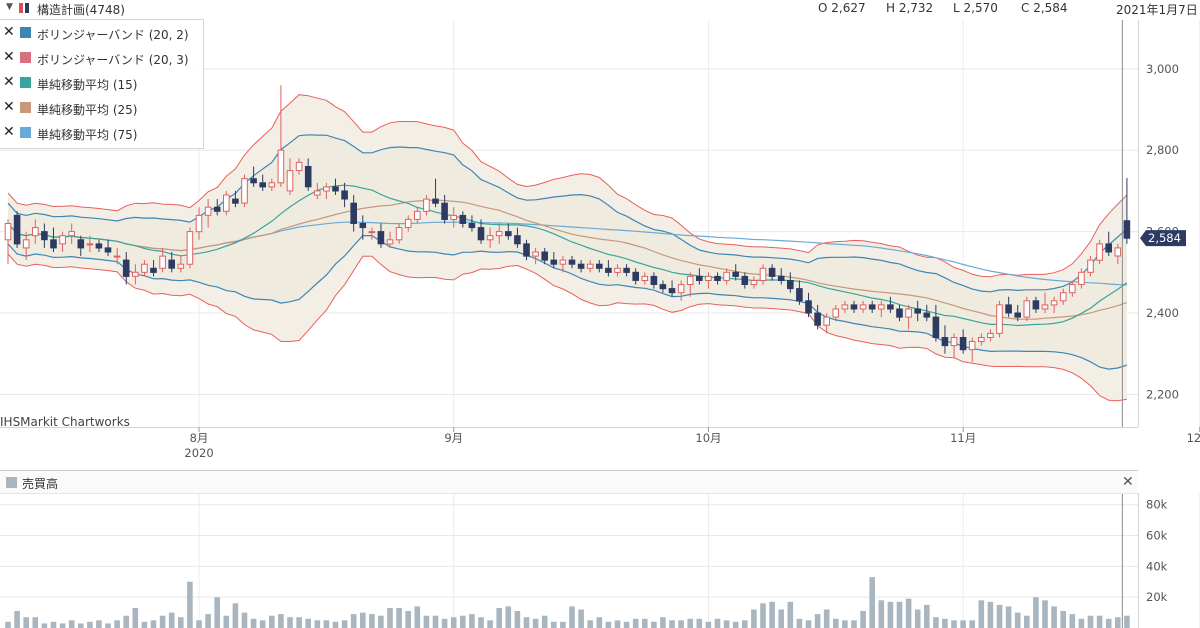 The image size is (1200, 628). I want to click on caret-down-icon: ▼, so click(9, 7).